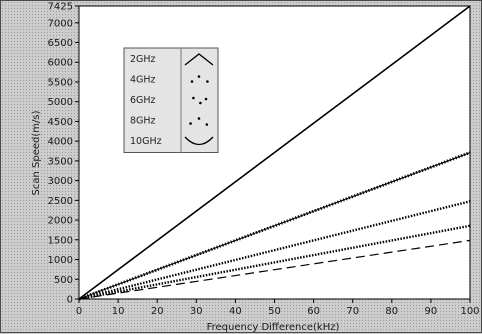 The width and height of the screenshot is (482, 334). I want to click on y-tick-label: 7000, so click(60, 23).